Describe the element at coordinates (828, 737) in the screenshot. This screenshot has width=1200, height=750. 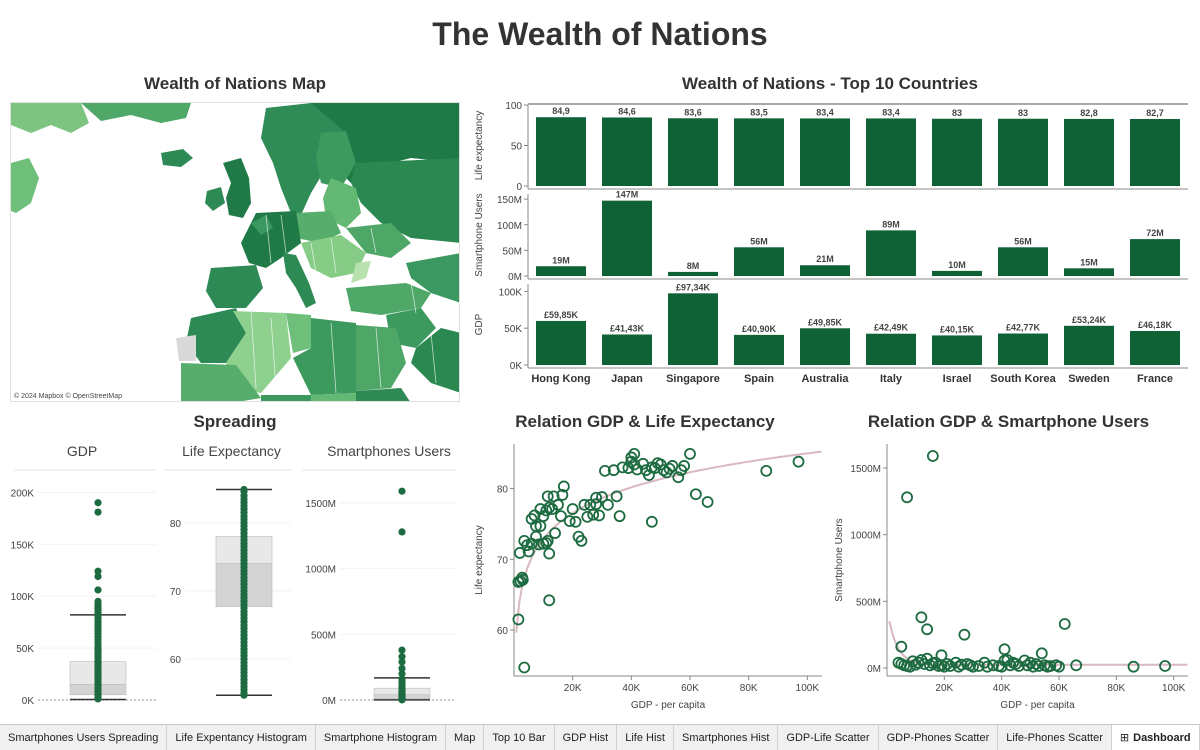
I see `tab-gdp-life-scatter: GDP-Life Scatter` at that location.